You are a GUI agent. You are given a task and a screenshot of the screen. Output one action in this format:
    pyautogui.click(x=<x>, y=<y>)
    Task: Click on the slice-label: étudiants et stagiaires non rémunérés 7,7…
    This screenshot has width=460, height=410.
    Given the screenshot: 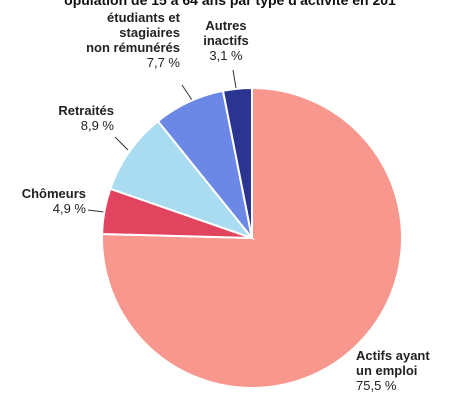 What is the action you would take?
    pyautogui.click(x=133, y=40)
    